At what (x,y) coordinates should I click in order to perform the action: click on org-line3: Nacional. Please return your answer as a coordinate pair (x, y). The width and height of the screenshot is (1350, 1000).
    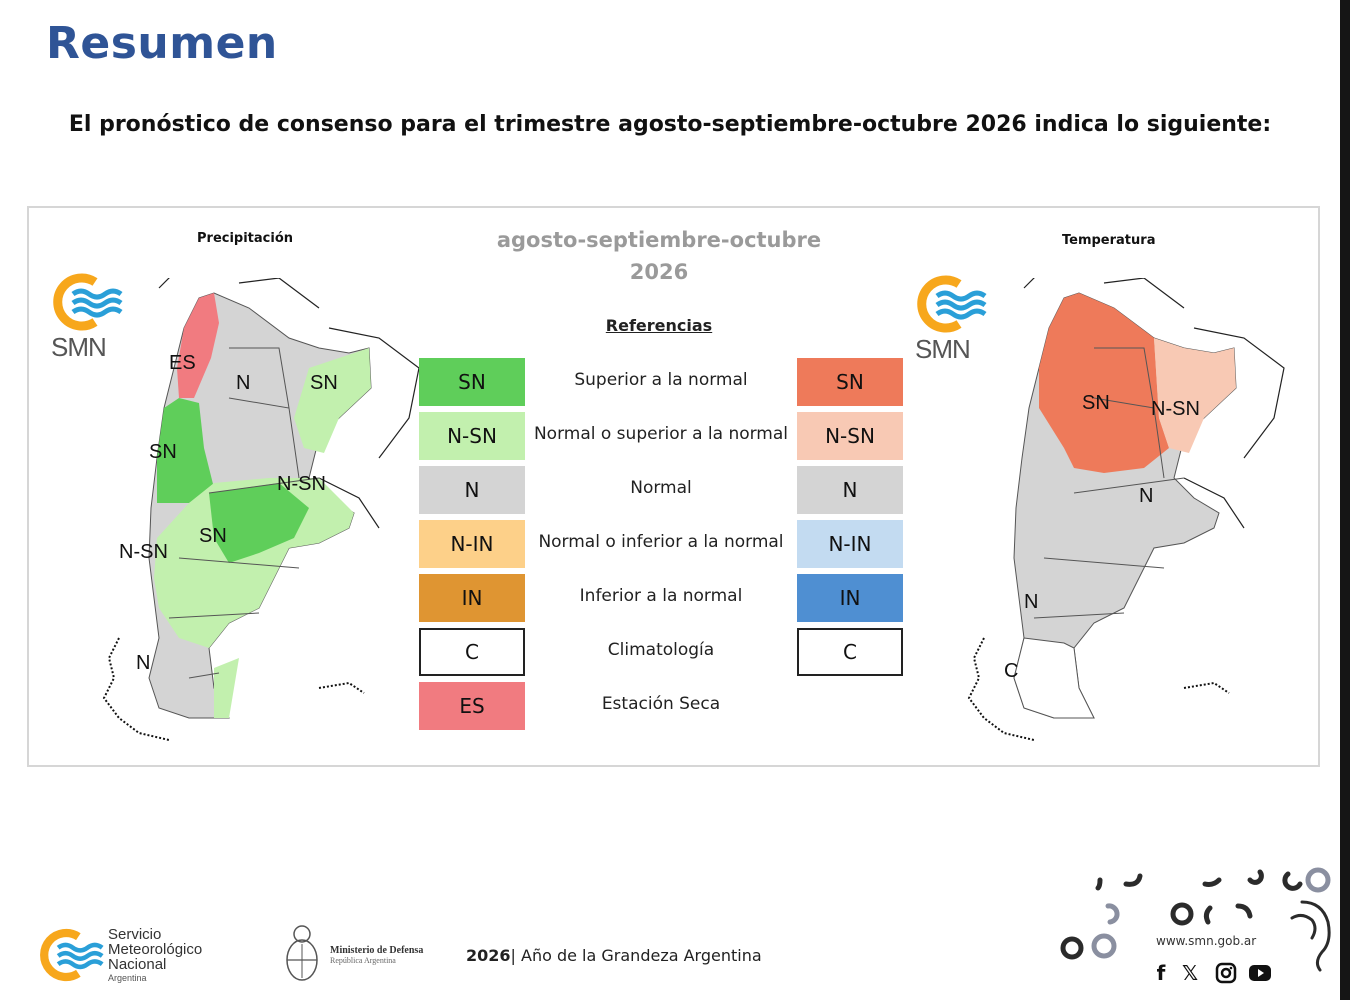
    Looking at the image, I should click on (137, 964).